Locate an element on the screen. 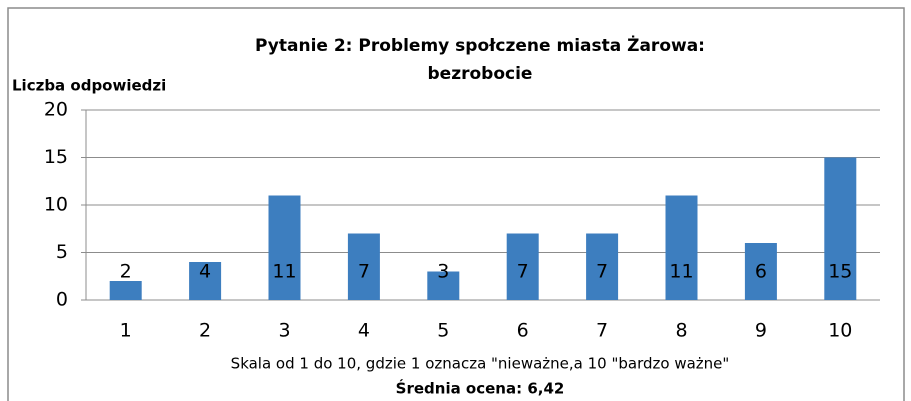 This screenshot has height=401, width=911. x-tick-label: 3 is located at coordinates (284, 331).